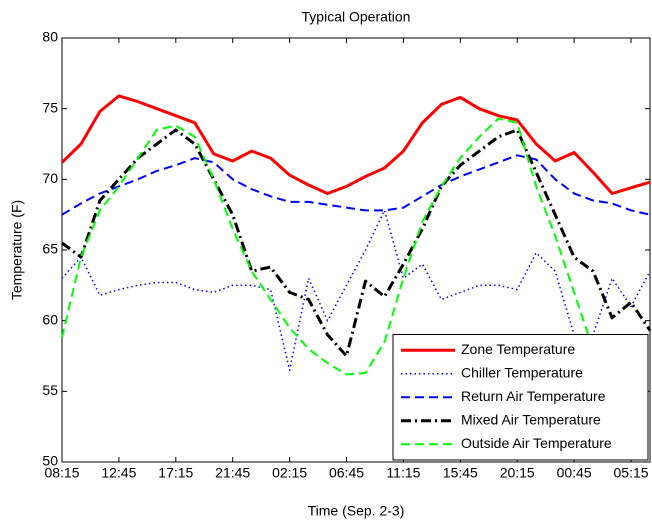 This screenshot has width=652, height=522. I want to click on x-tick-label: 06:45, so click(346, 473).